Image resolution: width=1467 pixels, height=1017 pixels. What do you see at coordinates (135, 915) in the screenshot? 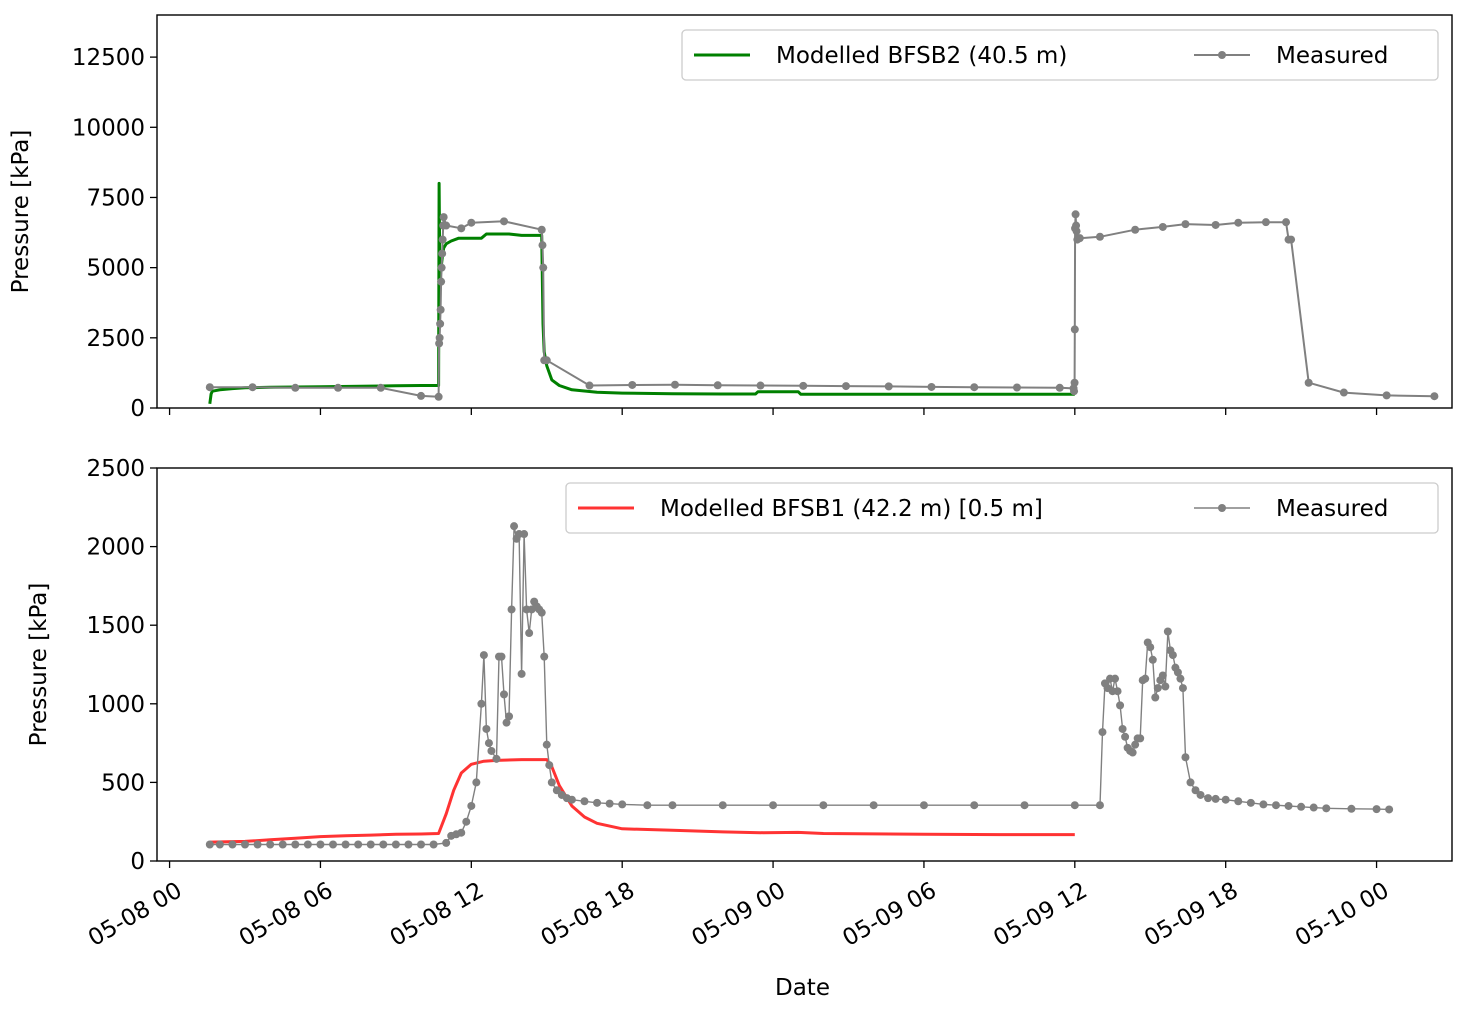
I see `x-tick-label: 05-08 00` at bounding box center [135, 915].